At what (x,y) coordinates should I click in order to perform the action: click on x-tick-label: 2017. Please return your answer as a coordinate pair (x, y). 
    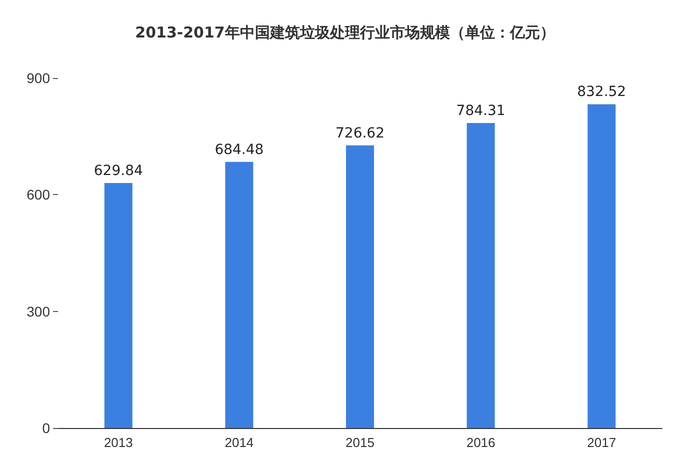
    Looking at the image, I should click on (601, 442).